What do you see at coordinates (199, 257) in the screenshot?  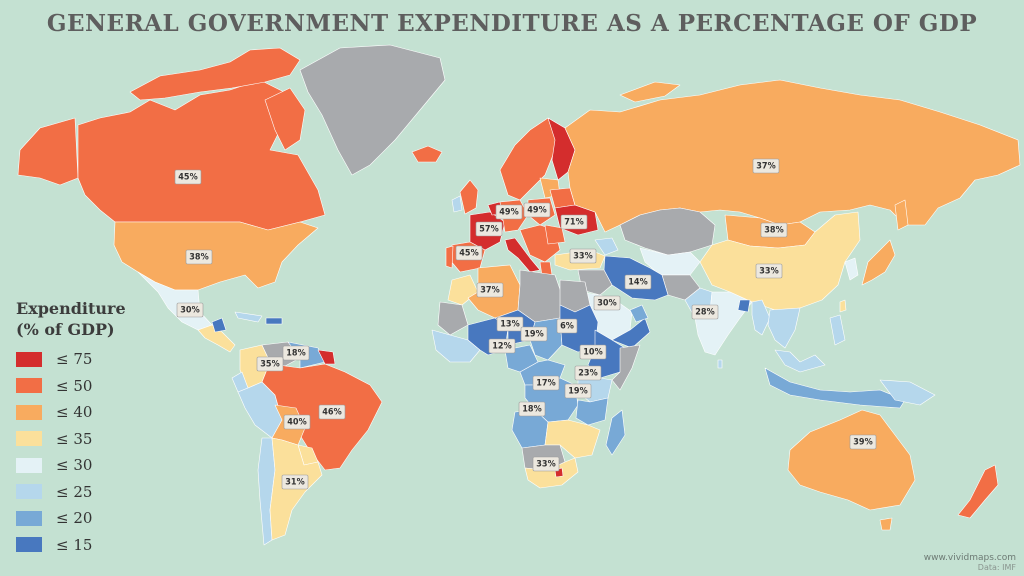 I see `value-label: 38%` at bounding box center [199, 257].